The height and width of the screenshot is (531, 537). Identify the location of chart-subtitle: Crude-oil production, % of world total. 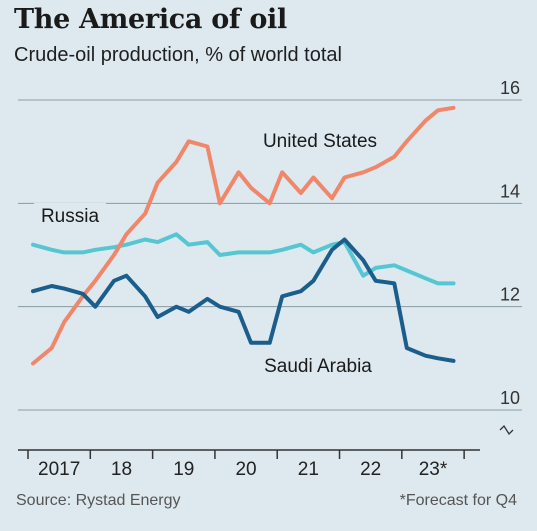
(178, 55).